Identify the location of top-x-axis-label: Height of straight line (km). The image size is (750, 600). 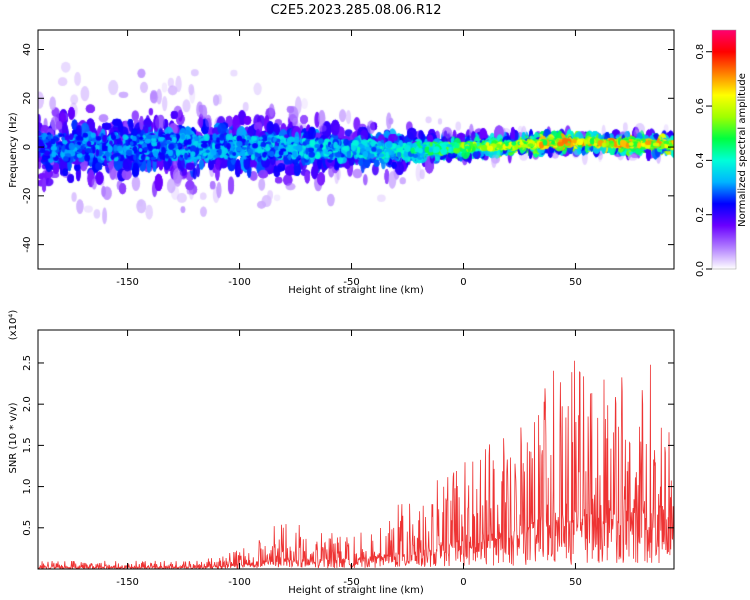
(356, 290).